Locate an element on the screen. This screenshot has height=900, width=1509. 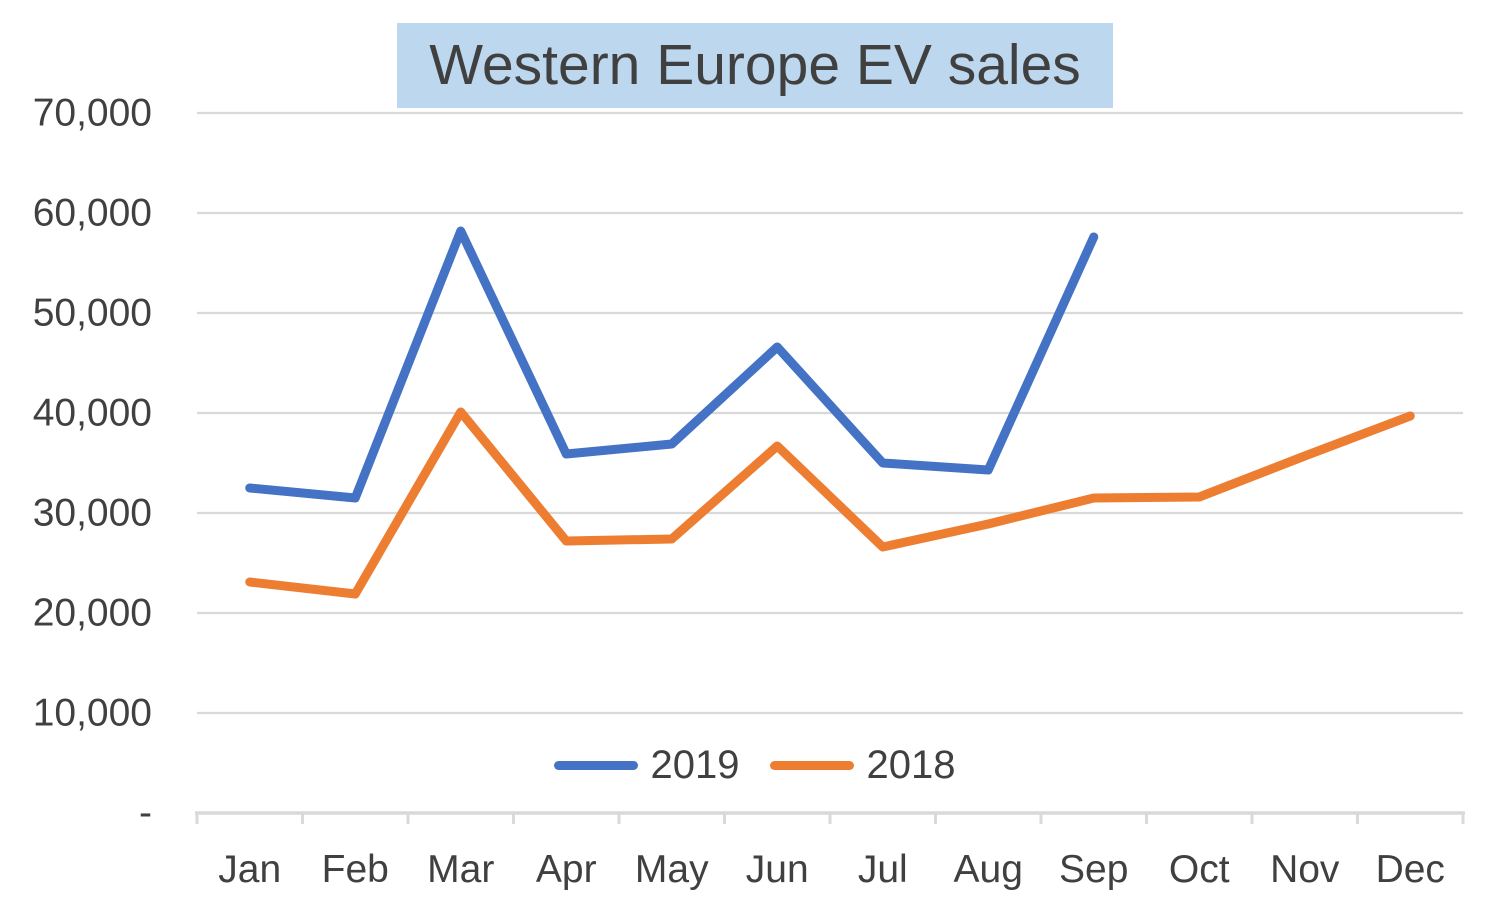
x-axis-label: Mar is located at coordinates (460, 869).